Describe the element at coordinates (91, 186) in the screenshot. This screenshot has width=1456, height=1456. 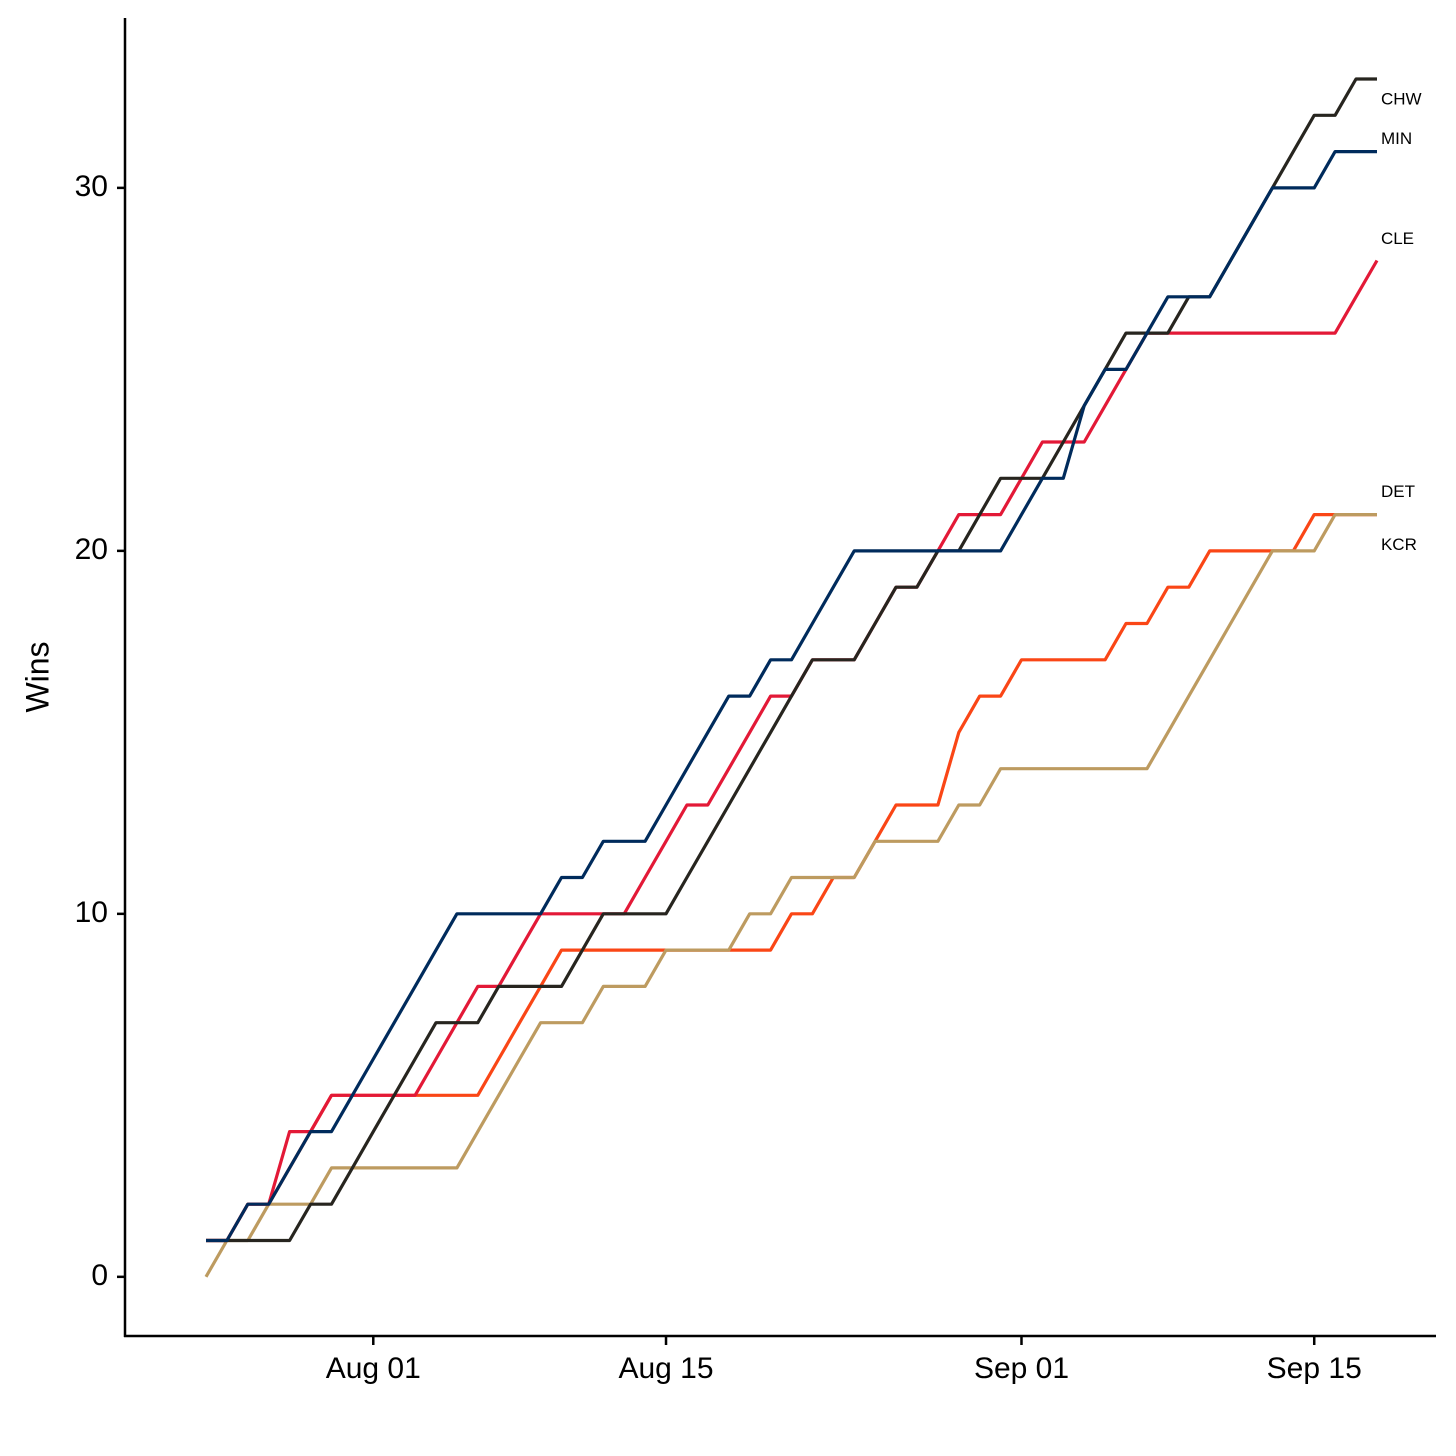
I see `y-tick-label: 30` at that location.